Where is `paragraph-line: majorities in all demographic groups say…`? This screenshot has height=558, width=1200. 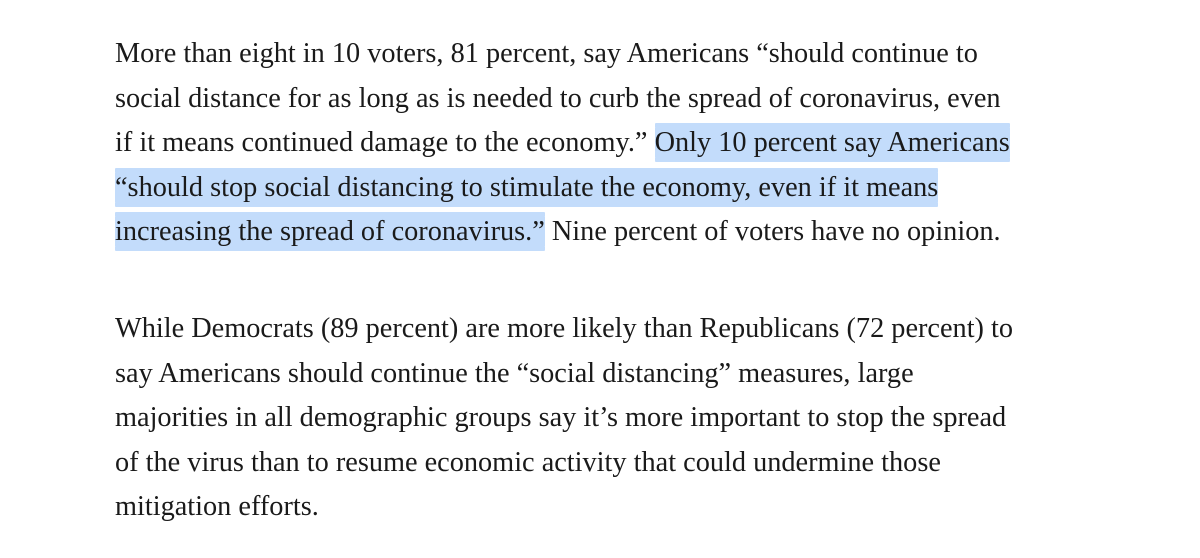 paragraph-line: majorities in all demographic groups say… is located at coordinates (561, 418).